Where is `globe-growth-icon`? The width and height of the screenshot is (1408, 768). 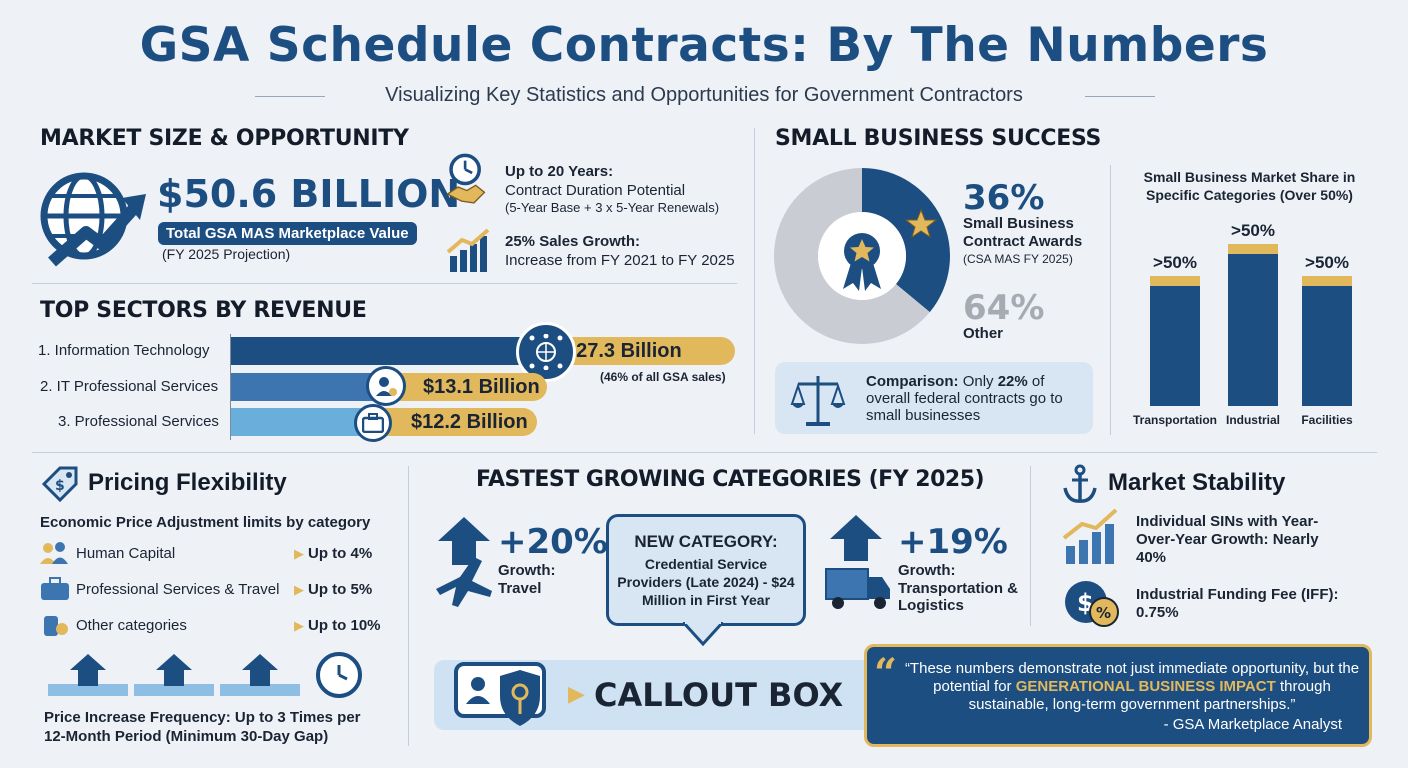 globe-growth-icon is located at coordinates (93, 220).